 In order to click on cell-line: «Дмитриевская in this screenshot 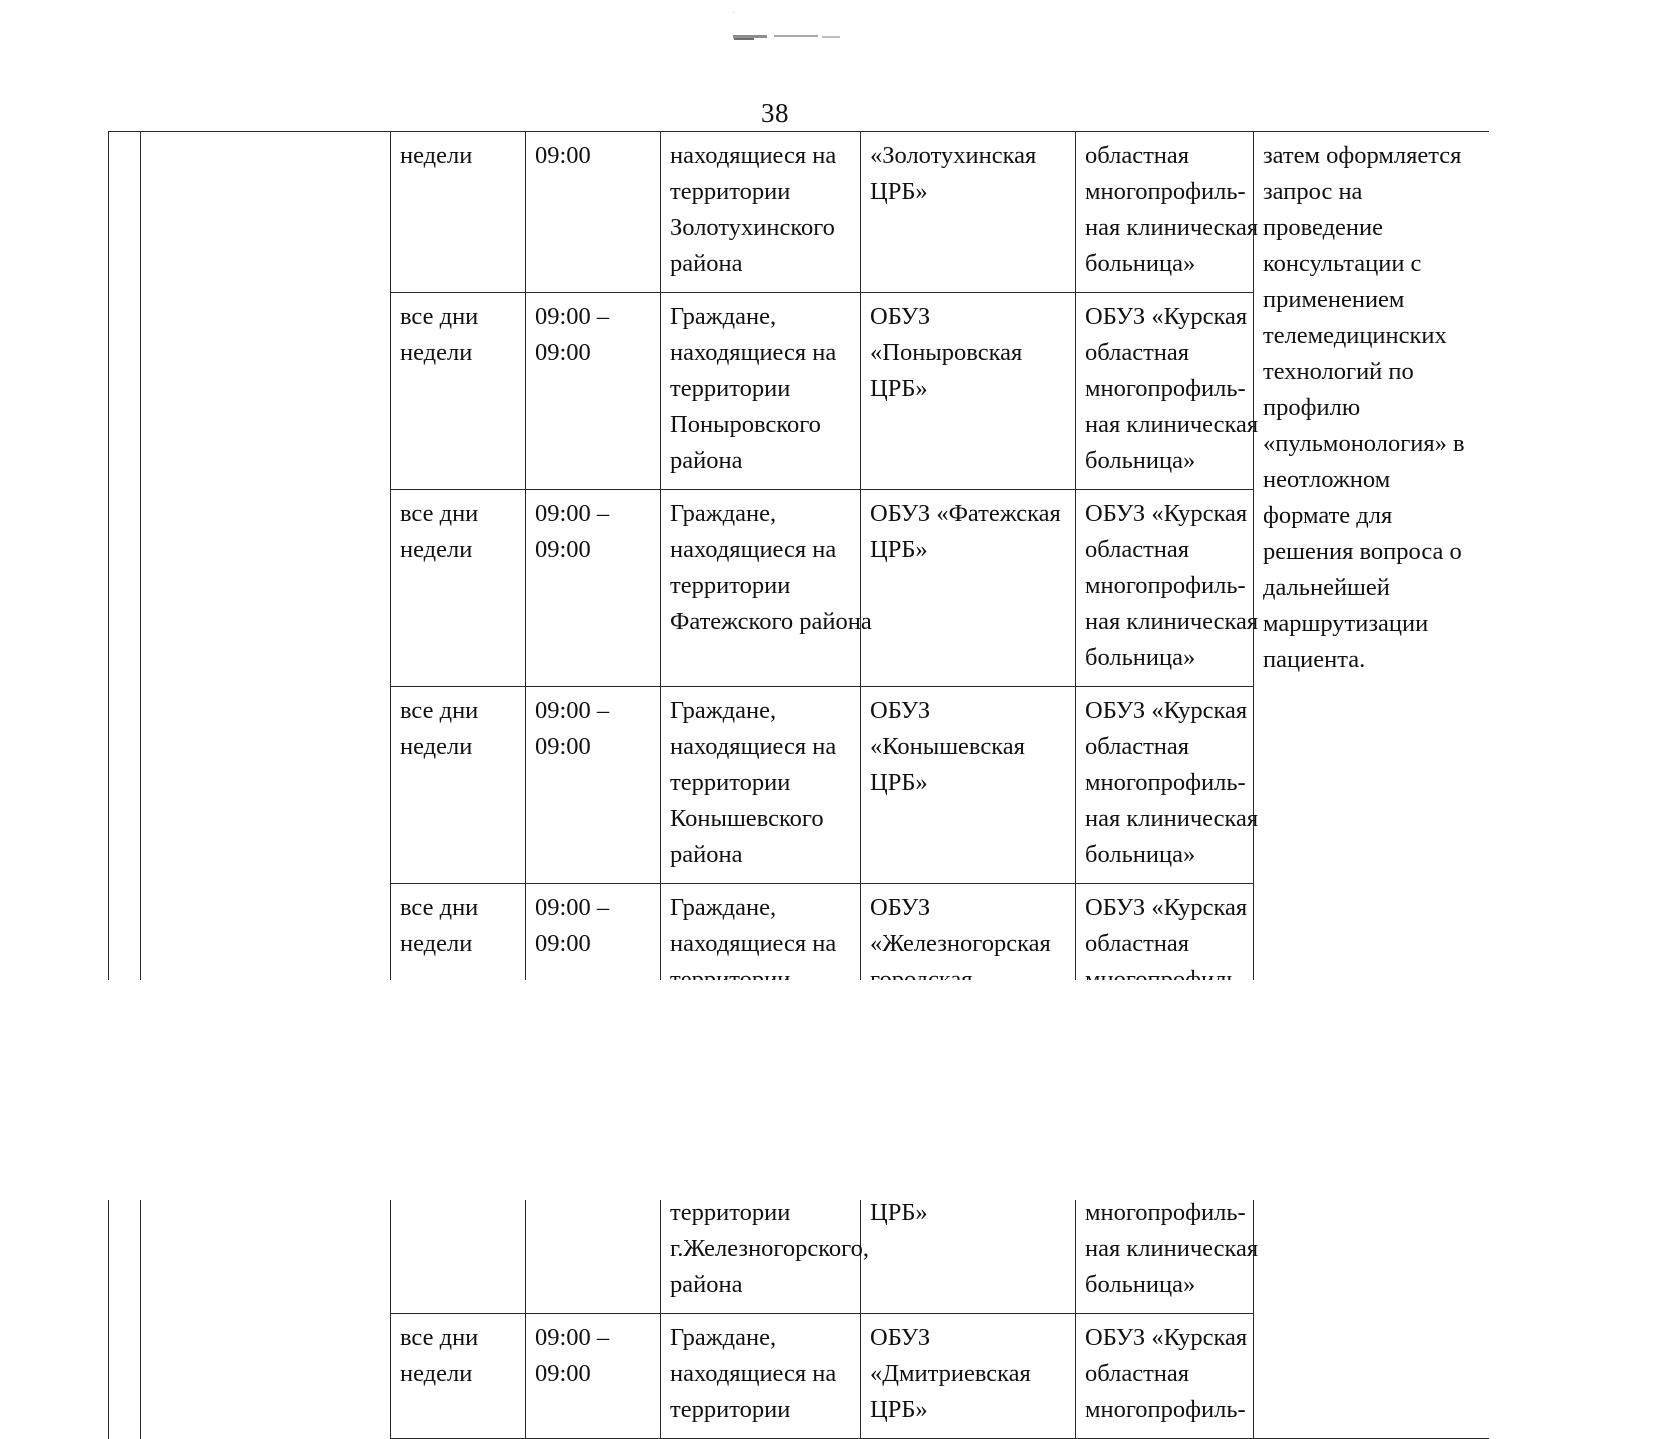, I will do `click(950, 1373)`.